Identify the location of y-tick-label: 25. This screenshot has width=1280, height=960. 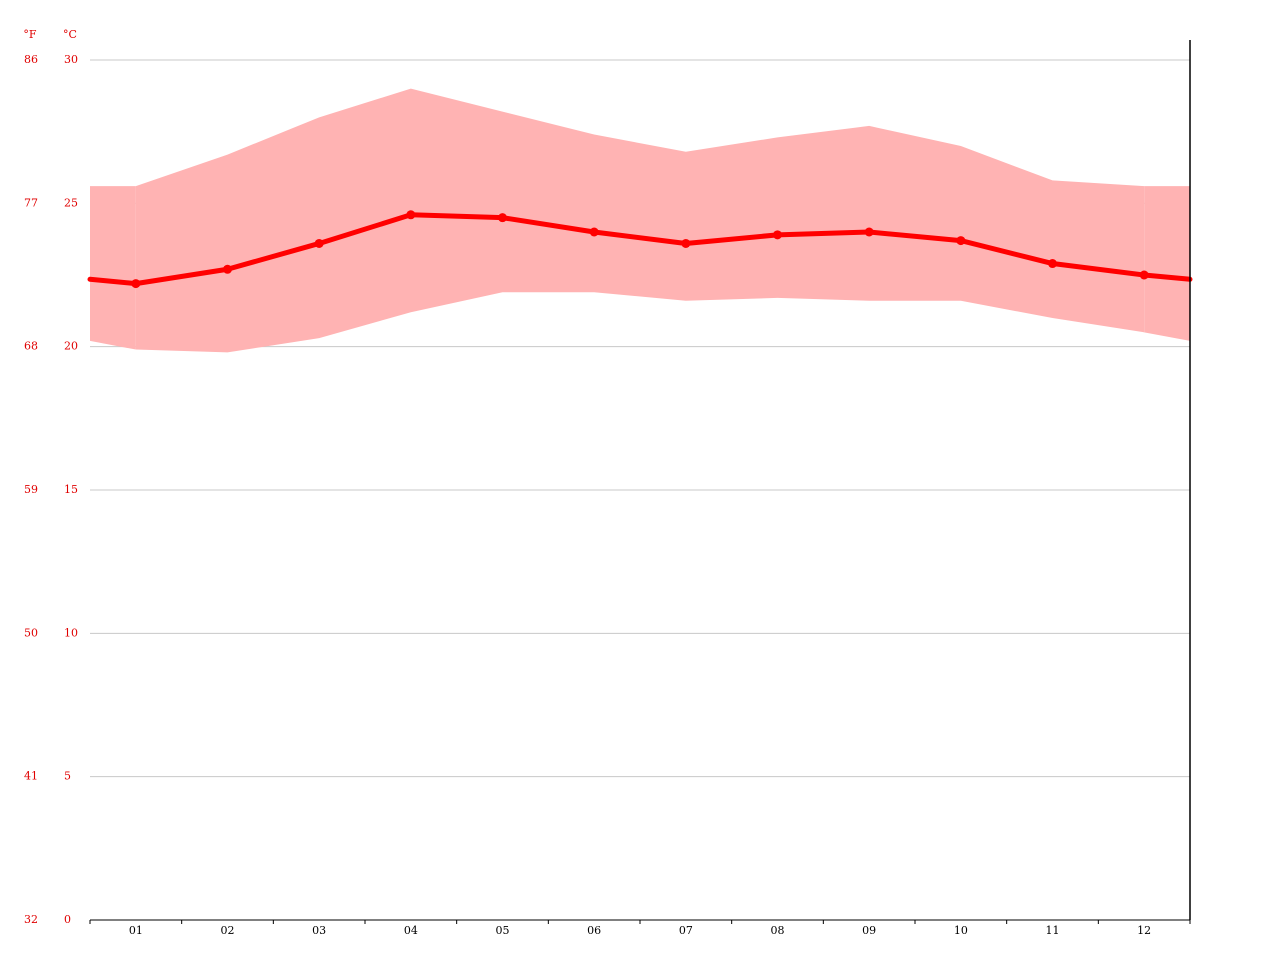
(71, 202).